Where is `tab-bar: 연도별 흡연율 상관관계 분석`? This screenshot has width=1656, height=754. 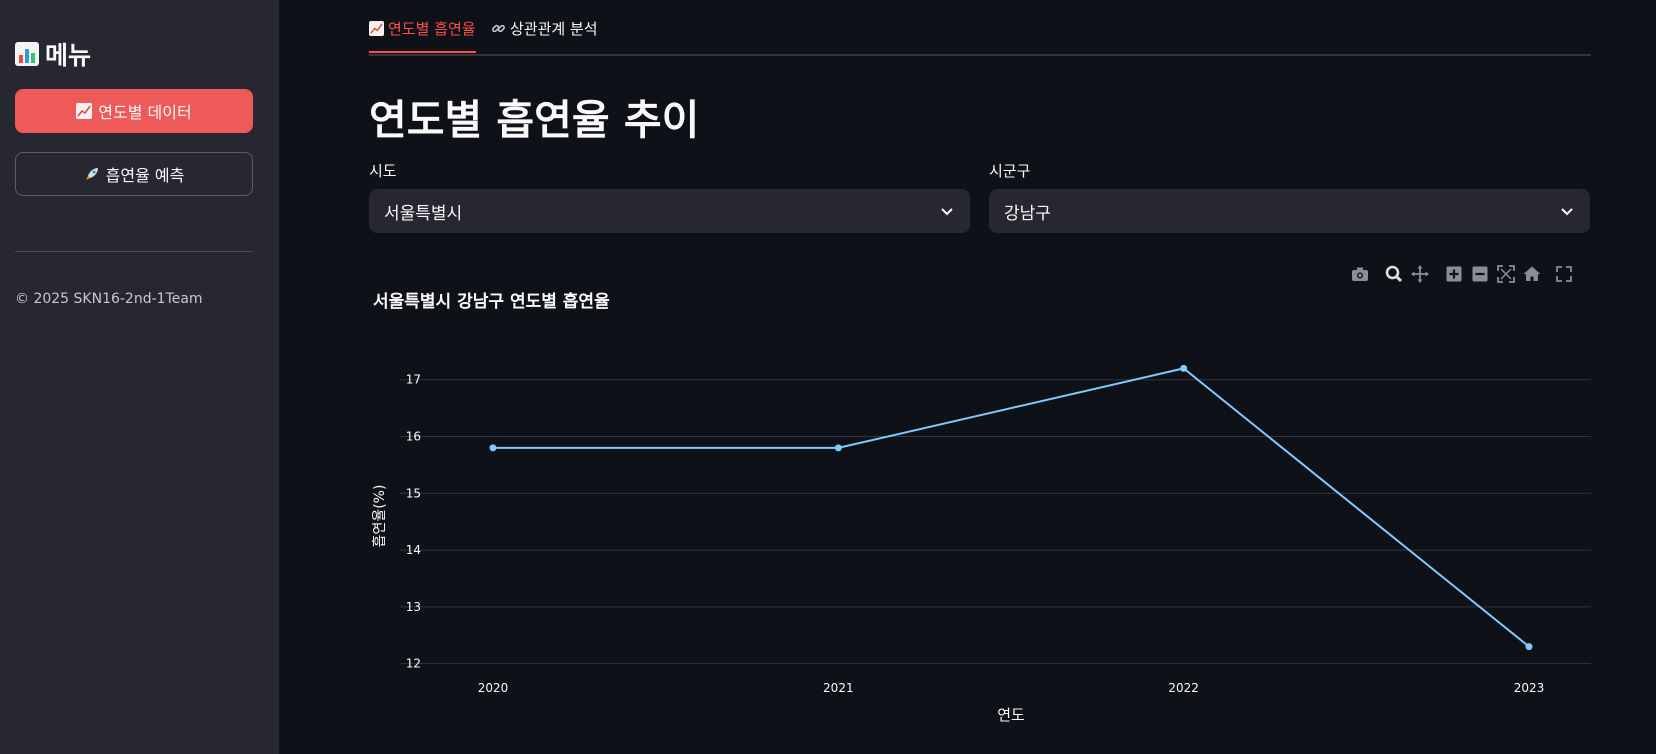
tab-bar: 연도별 흡연율 상관관계 분석 is located at coordinates (980, 28).